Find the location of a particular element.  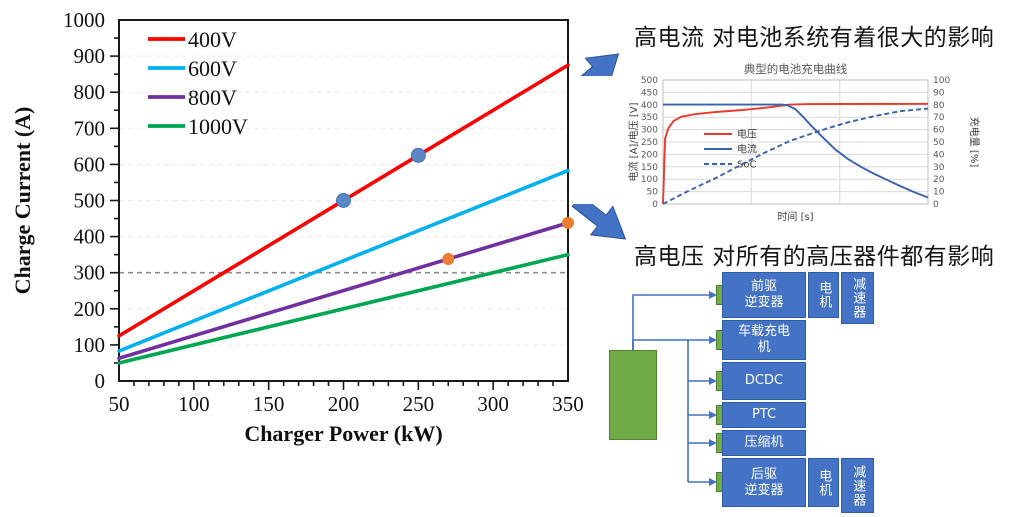

x-axis-title: Charger Power (kW) is located at coordinates (343, 433).